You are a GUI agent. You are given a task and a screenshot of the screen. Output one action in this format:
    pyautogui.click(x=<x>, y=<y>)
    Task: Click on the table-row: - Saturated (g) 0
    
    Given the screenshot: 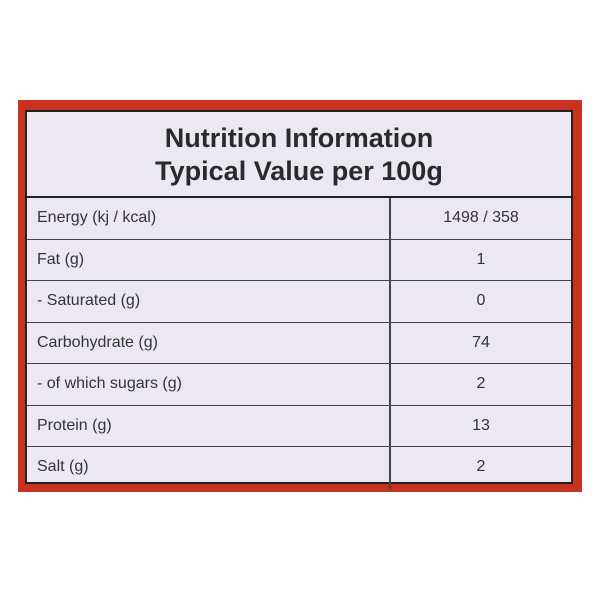 What is the action you would take?
    pyautogui.click(x=299, y=302)
    